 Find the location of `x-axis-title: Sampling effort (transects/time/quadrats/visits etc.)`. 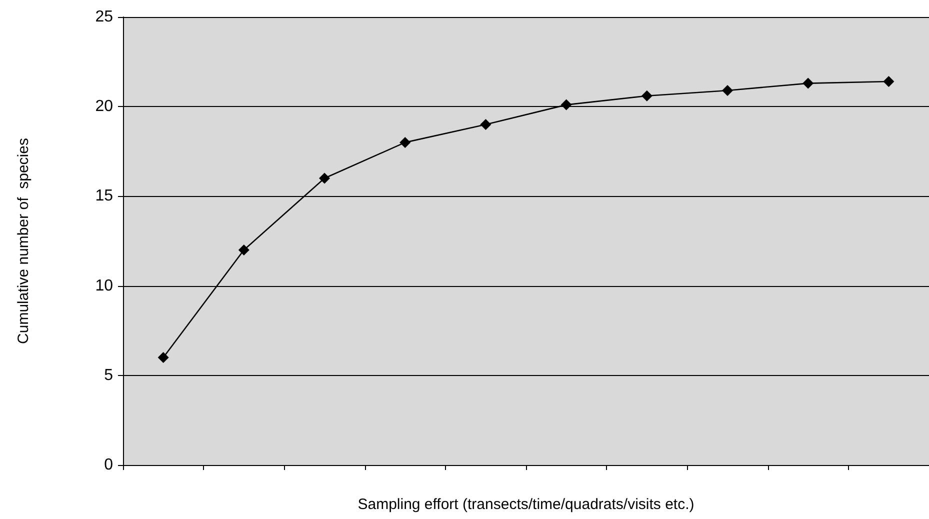

x-axis-title: Sampling effort (transects/time/quadrats/visits etc.) is located at coordinates (526, 504).